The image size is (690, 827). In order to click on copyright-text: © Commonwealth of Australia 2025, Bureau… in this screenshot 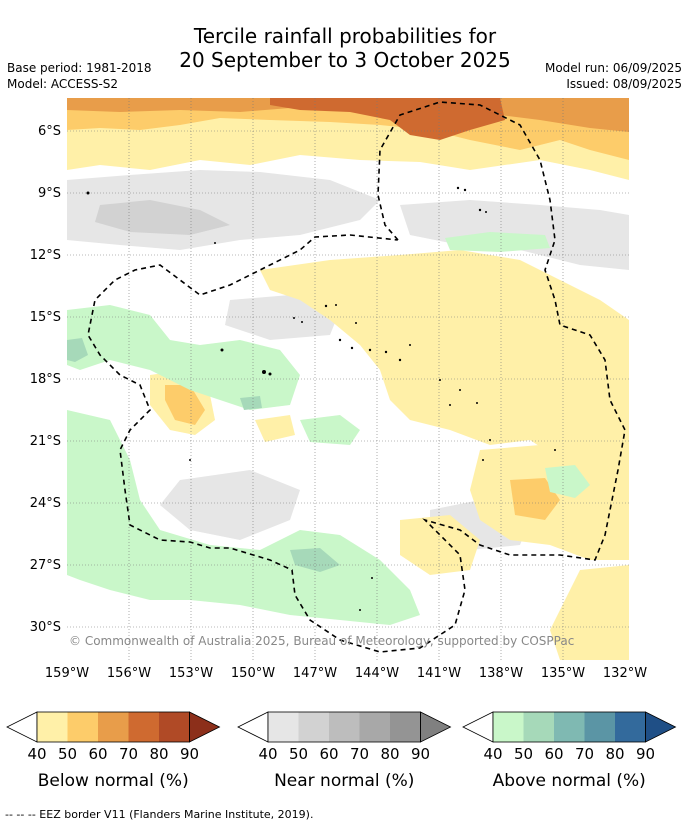, I will do `click(322, 641)`.